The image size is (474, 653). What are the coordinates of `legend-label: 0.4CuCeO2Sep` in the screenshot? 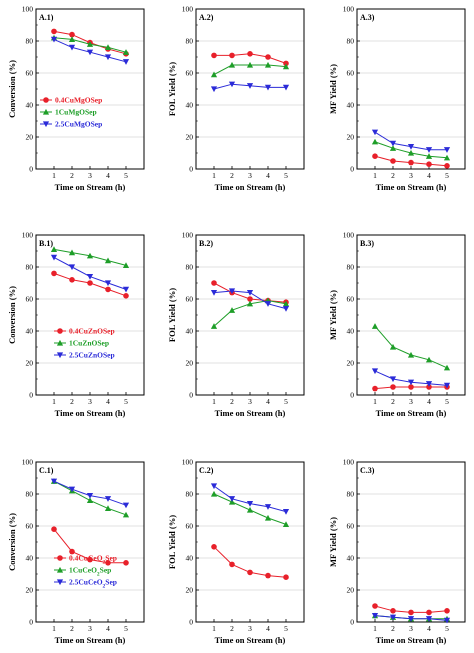 It's located at (93, 560).